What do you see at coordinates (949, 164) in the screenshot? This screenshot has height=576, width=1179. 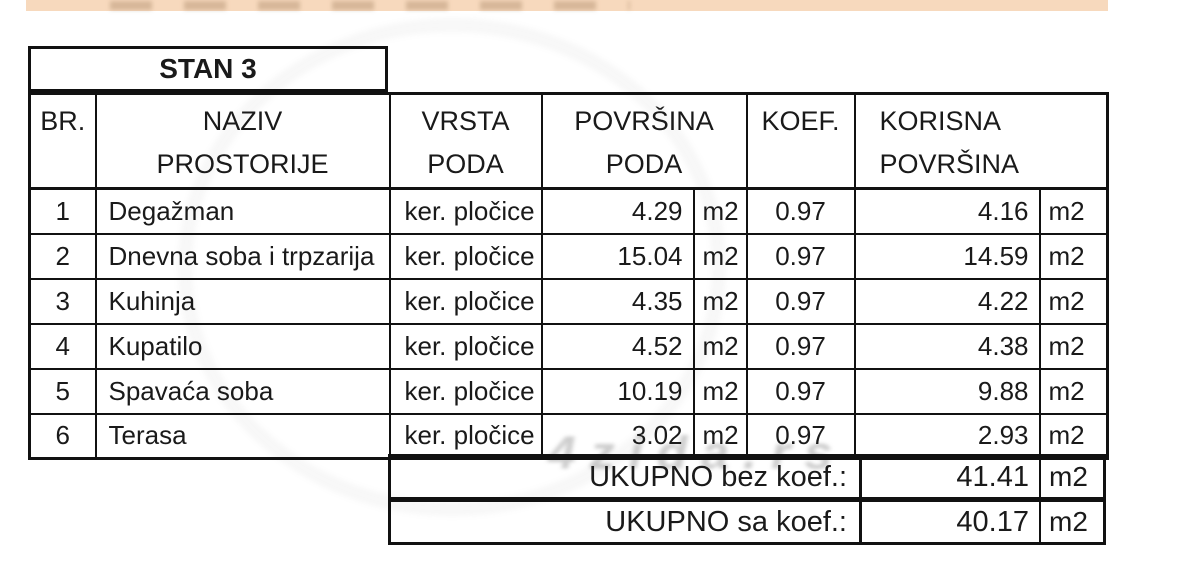 I see `header-korisna-line2: POVRŠINA` at bounding box center [949, 164].